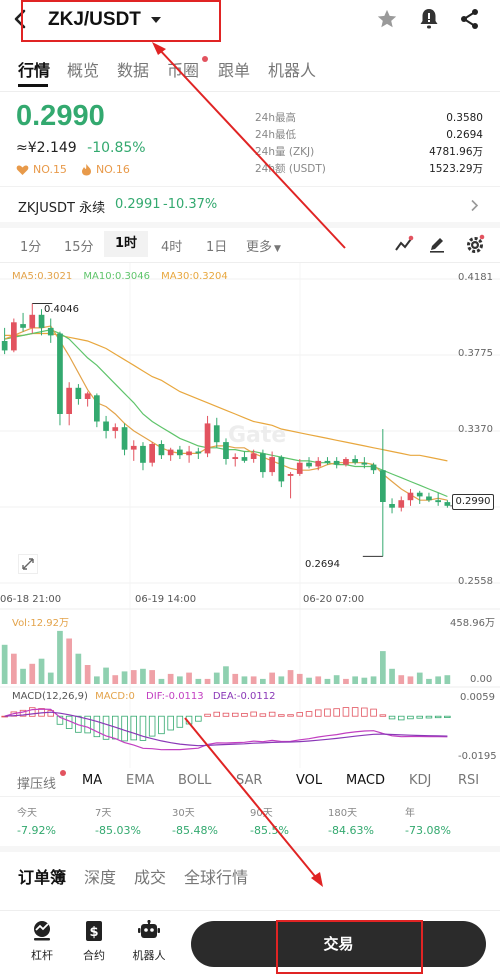  I want to click on y-tick-label: 0.2558, so click(475, 581).